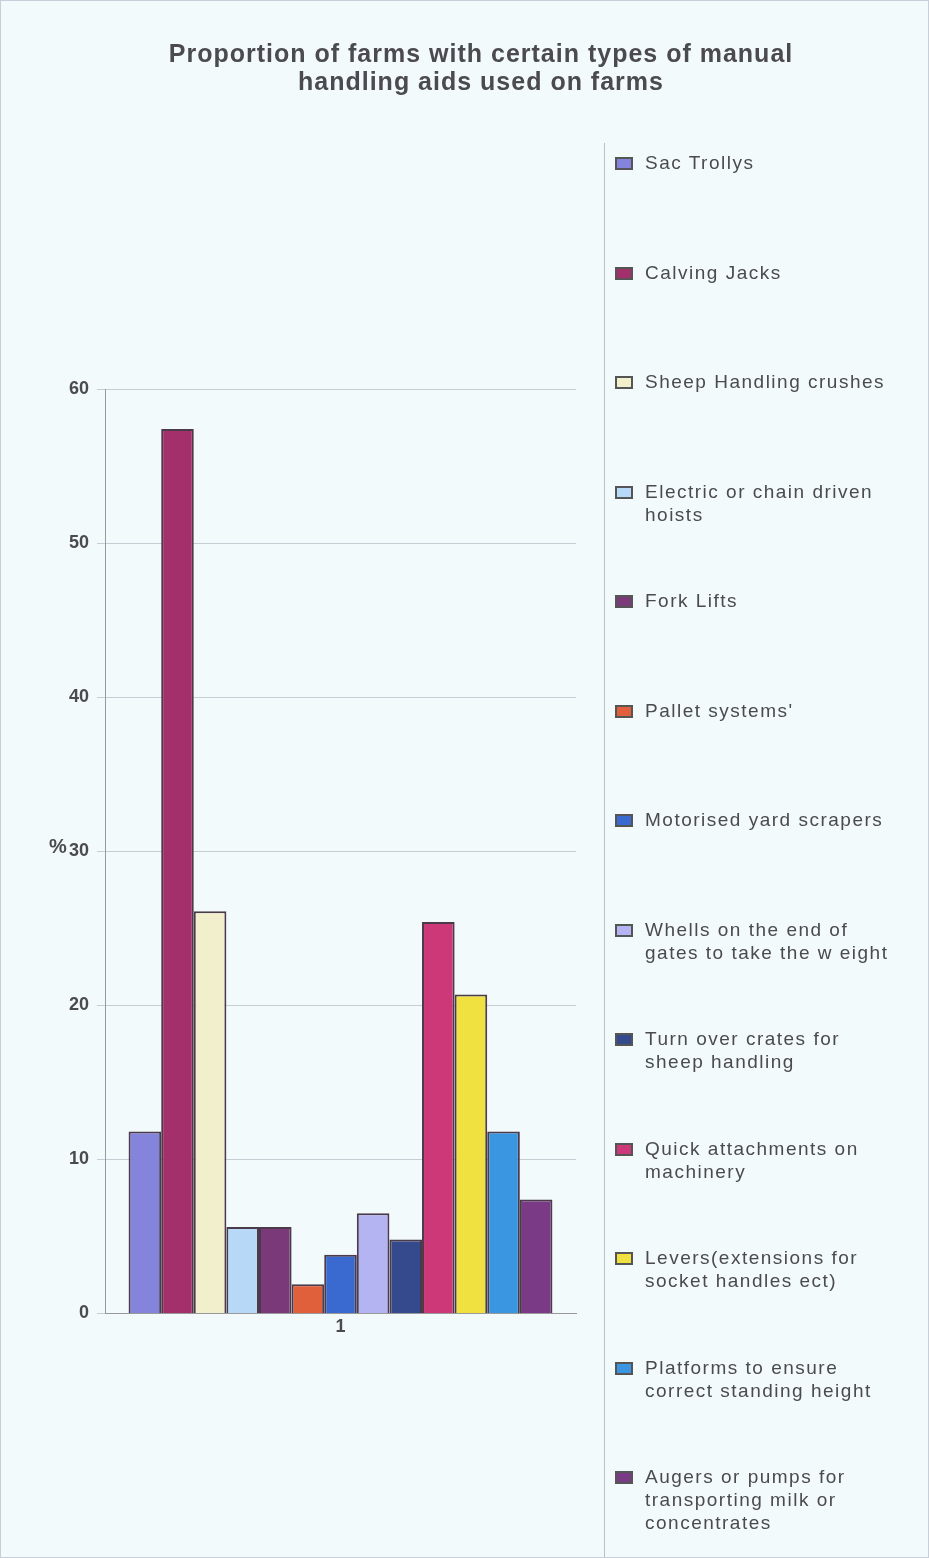  Describe the element at coordinates (79, 1004) in the screenshot. I see `y-tick-label: 20` at that location.